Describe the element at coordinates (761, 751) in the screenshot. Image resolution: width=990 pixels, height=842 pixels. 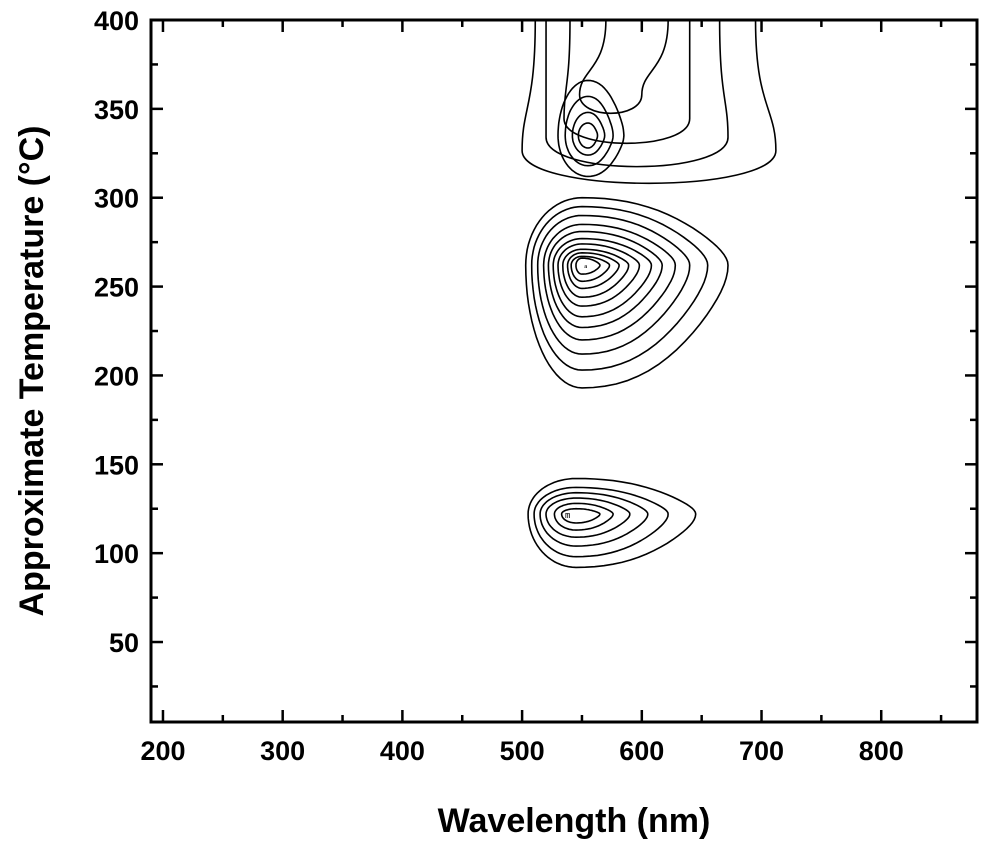
I see `x-tick-label: 700` at that location.